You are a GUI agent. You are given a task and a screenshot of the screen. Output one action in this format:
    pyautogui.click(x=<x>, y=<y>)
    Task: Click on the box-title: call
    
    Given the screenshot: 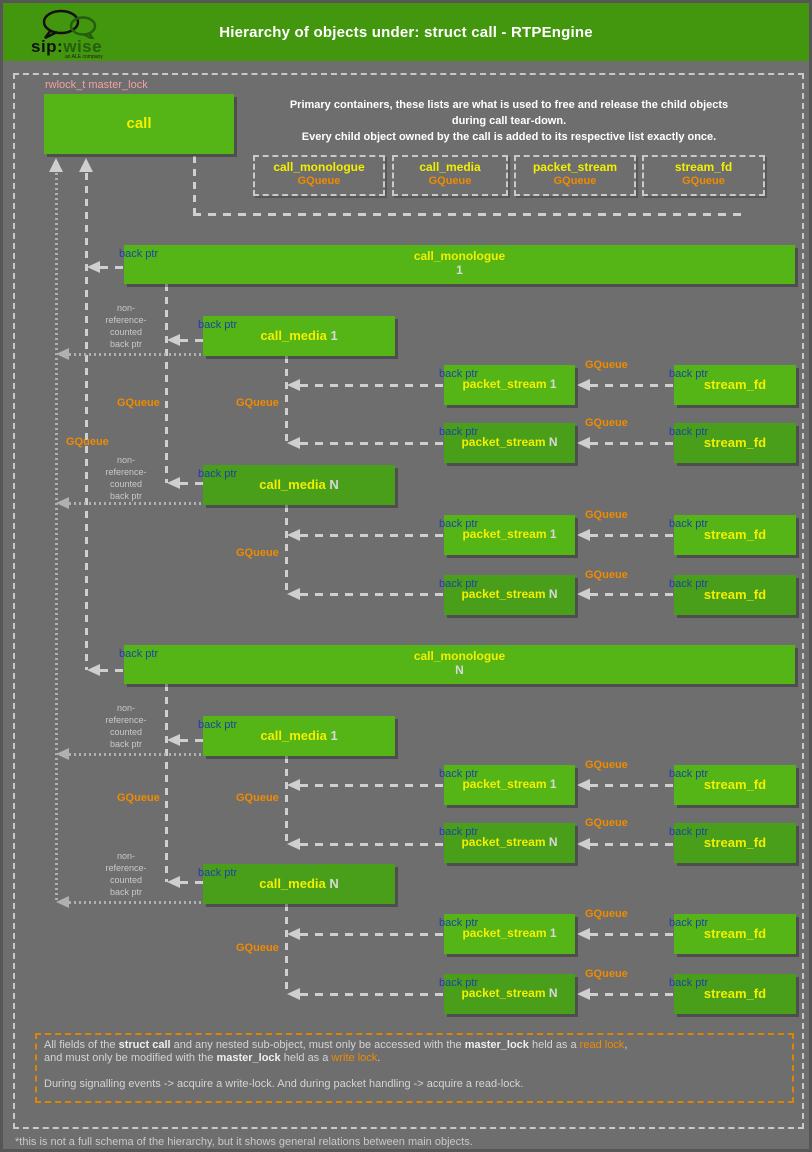 What is the action you would take?
    pyautogui.click(x=139, y=123)
    